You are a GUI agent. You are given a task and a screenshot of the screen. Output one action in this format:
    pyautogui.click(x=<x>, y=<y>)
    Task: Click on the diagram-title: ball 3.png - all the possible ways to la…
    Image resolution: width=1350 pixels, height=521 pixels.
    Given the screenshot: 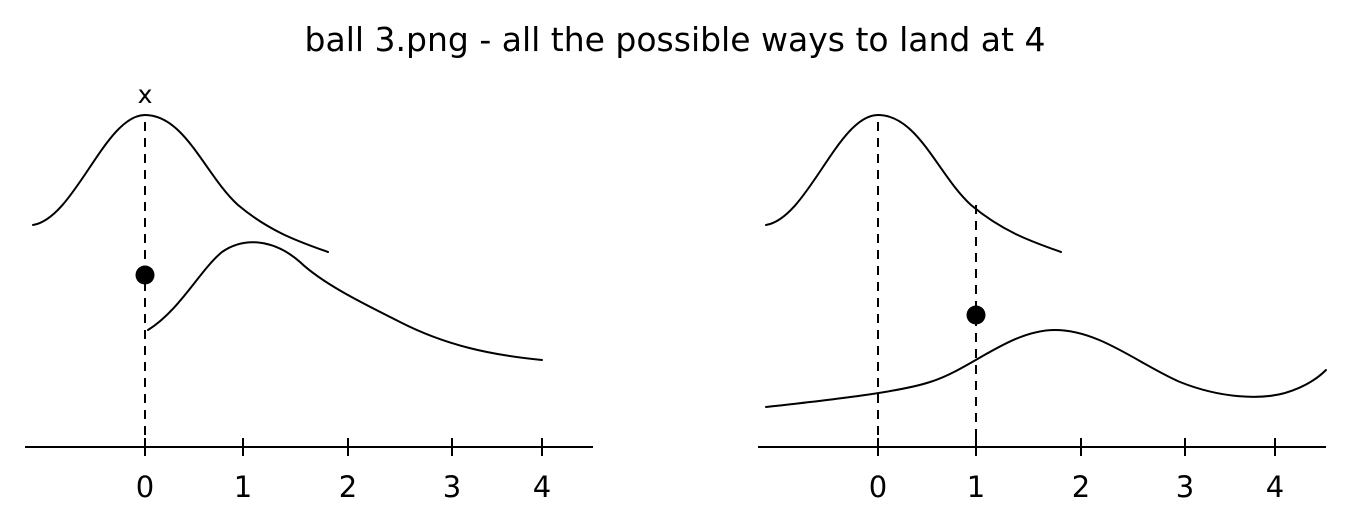 What is the action you would take?
    pyautogui.click(x=675, y=39)
    